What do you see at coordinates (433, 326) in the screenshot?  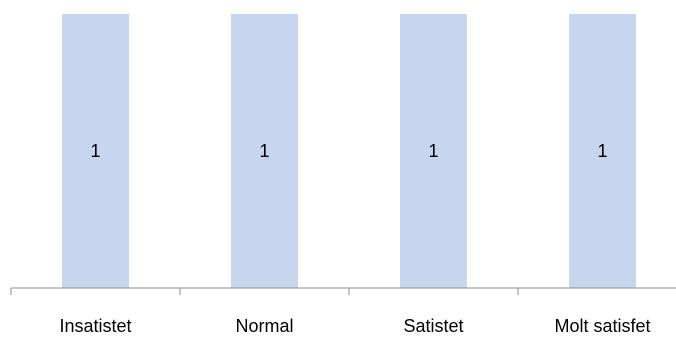 I see `x-tick-label: Satistet` at bounding box center [433, 326].